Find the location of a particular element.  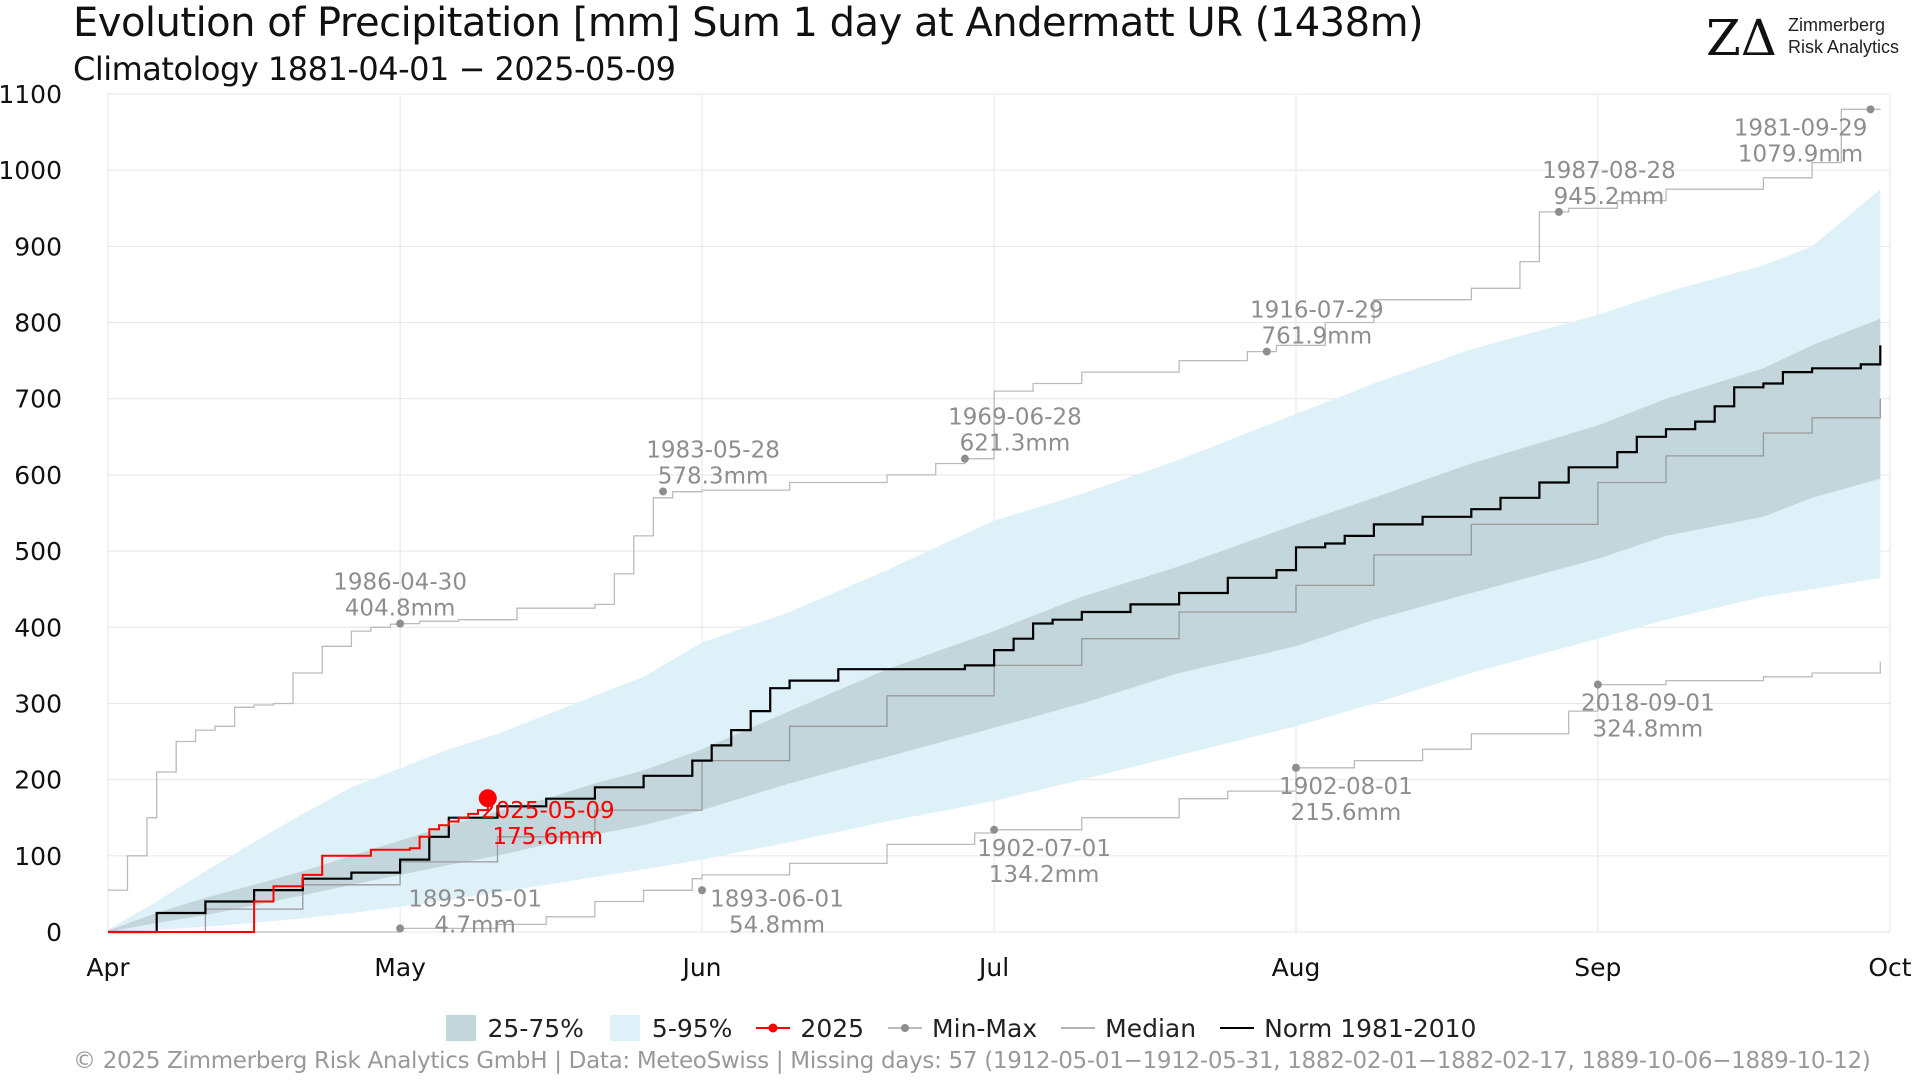

annotation-value: 1079.9mm is located at coordinates (1800, 154).